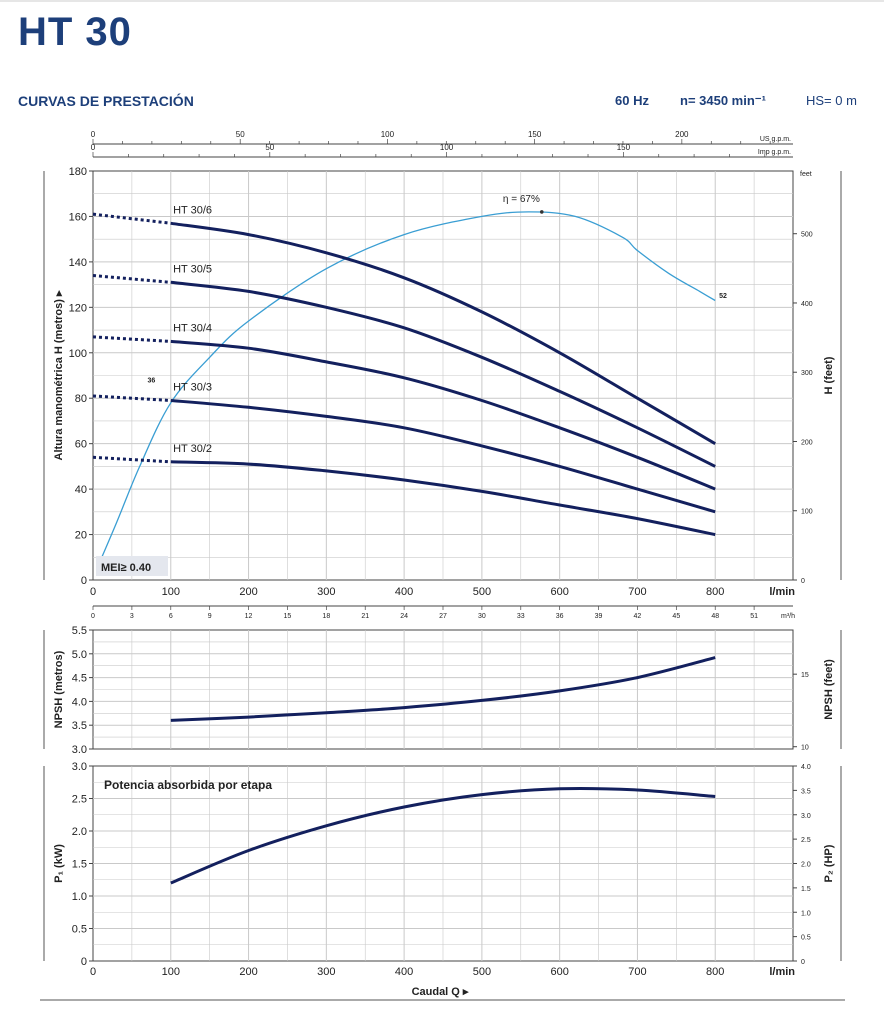 The height and width of the screenshot is (1024, 884). Describe the element at coordinates (79, 865) in the screenshot. I see `power-y-tick-label: 1.5` at that location.